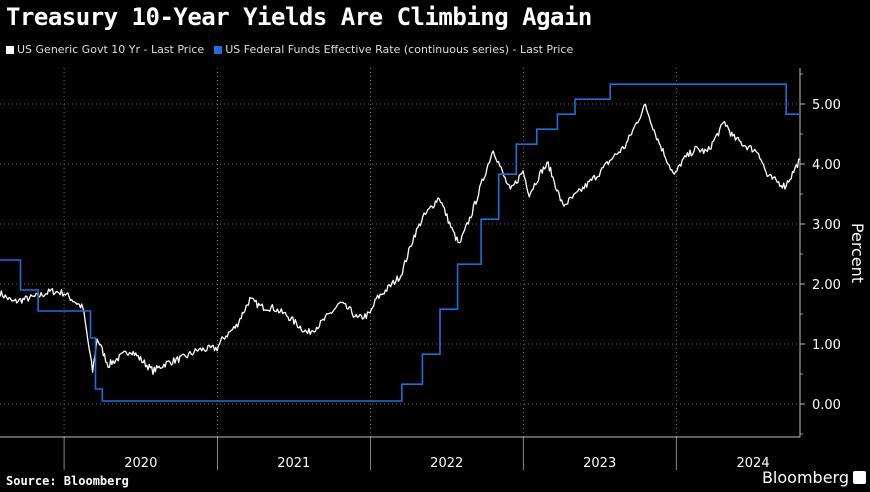  Describe the element at coordinates (111, 49) in the screenshot. I see `legend-label-10yr: US Generic Govt 10 Yr - Last Price` at that location.